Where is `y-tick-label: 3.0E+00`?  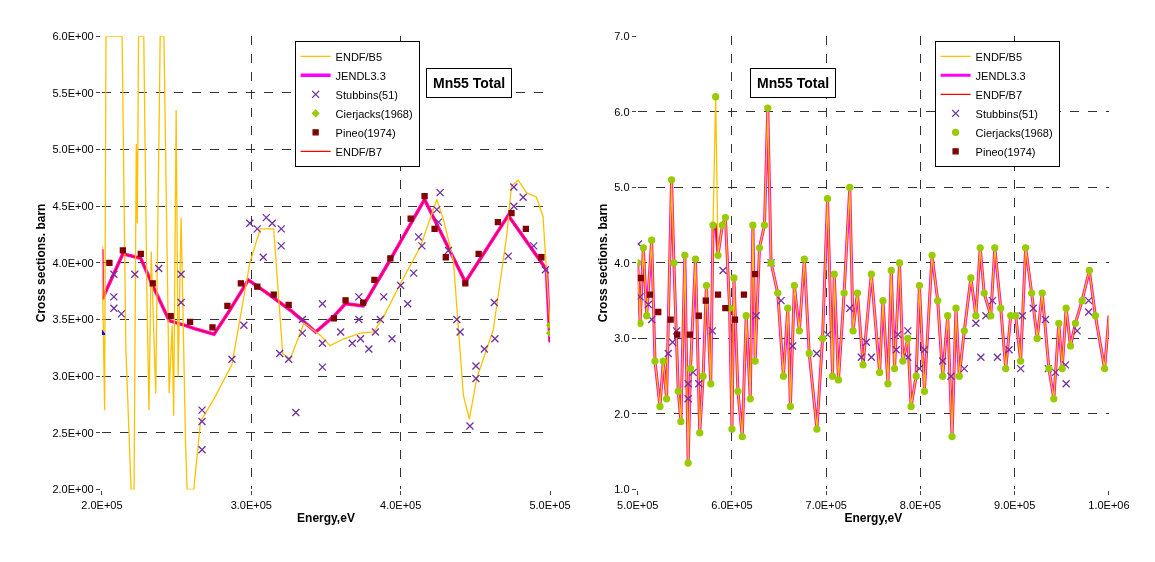
y-tick-label: 3.0E+00 is located at coordinates (73, 376).